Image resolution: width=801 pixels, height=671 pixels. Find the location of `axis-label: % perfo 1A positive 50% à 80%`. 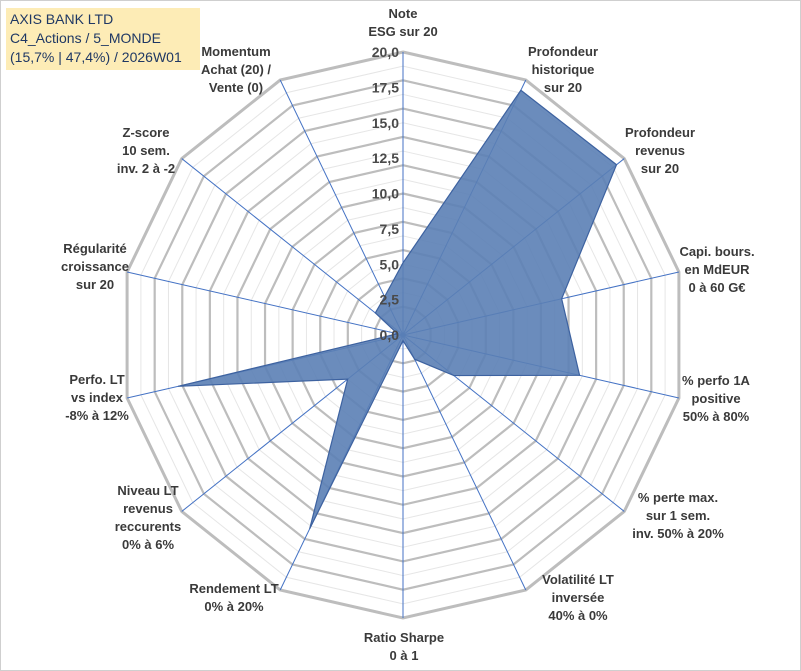

axis-label: % perfo 1A positive 50% à 80% is located at coordinates (716, 398).